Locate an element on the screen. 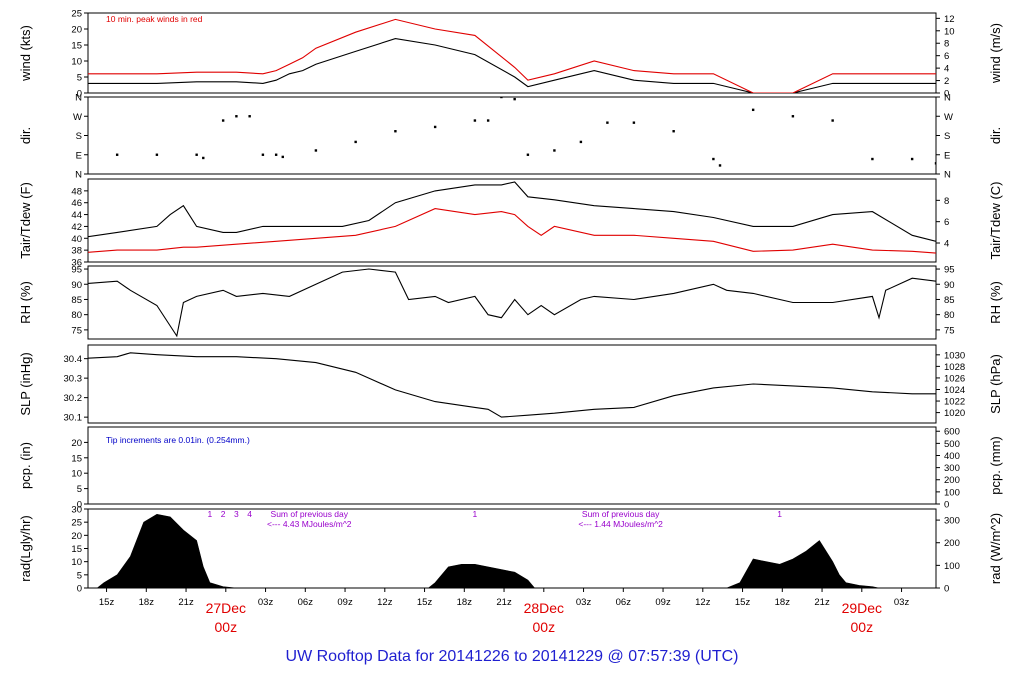 This screenshot has height=700, width=1024. y-tick-label-right: E is located at coordinates (947, 155).